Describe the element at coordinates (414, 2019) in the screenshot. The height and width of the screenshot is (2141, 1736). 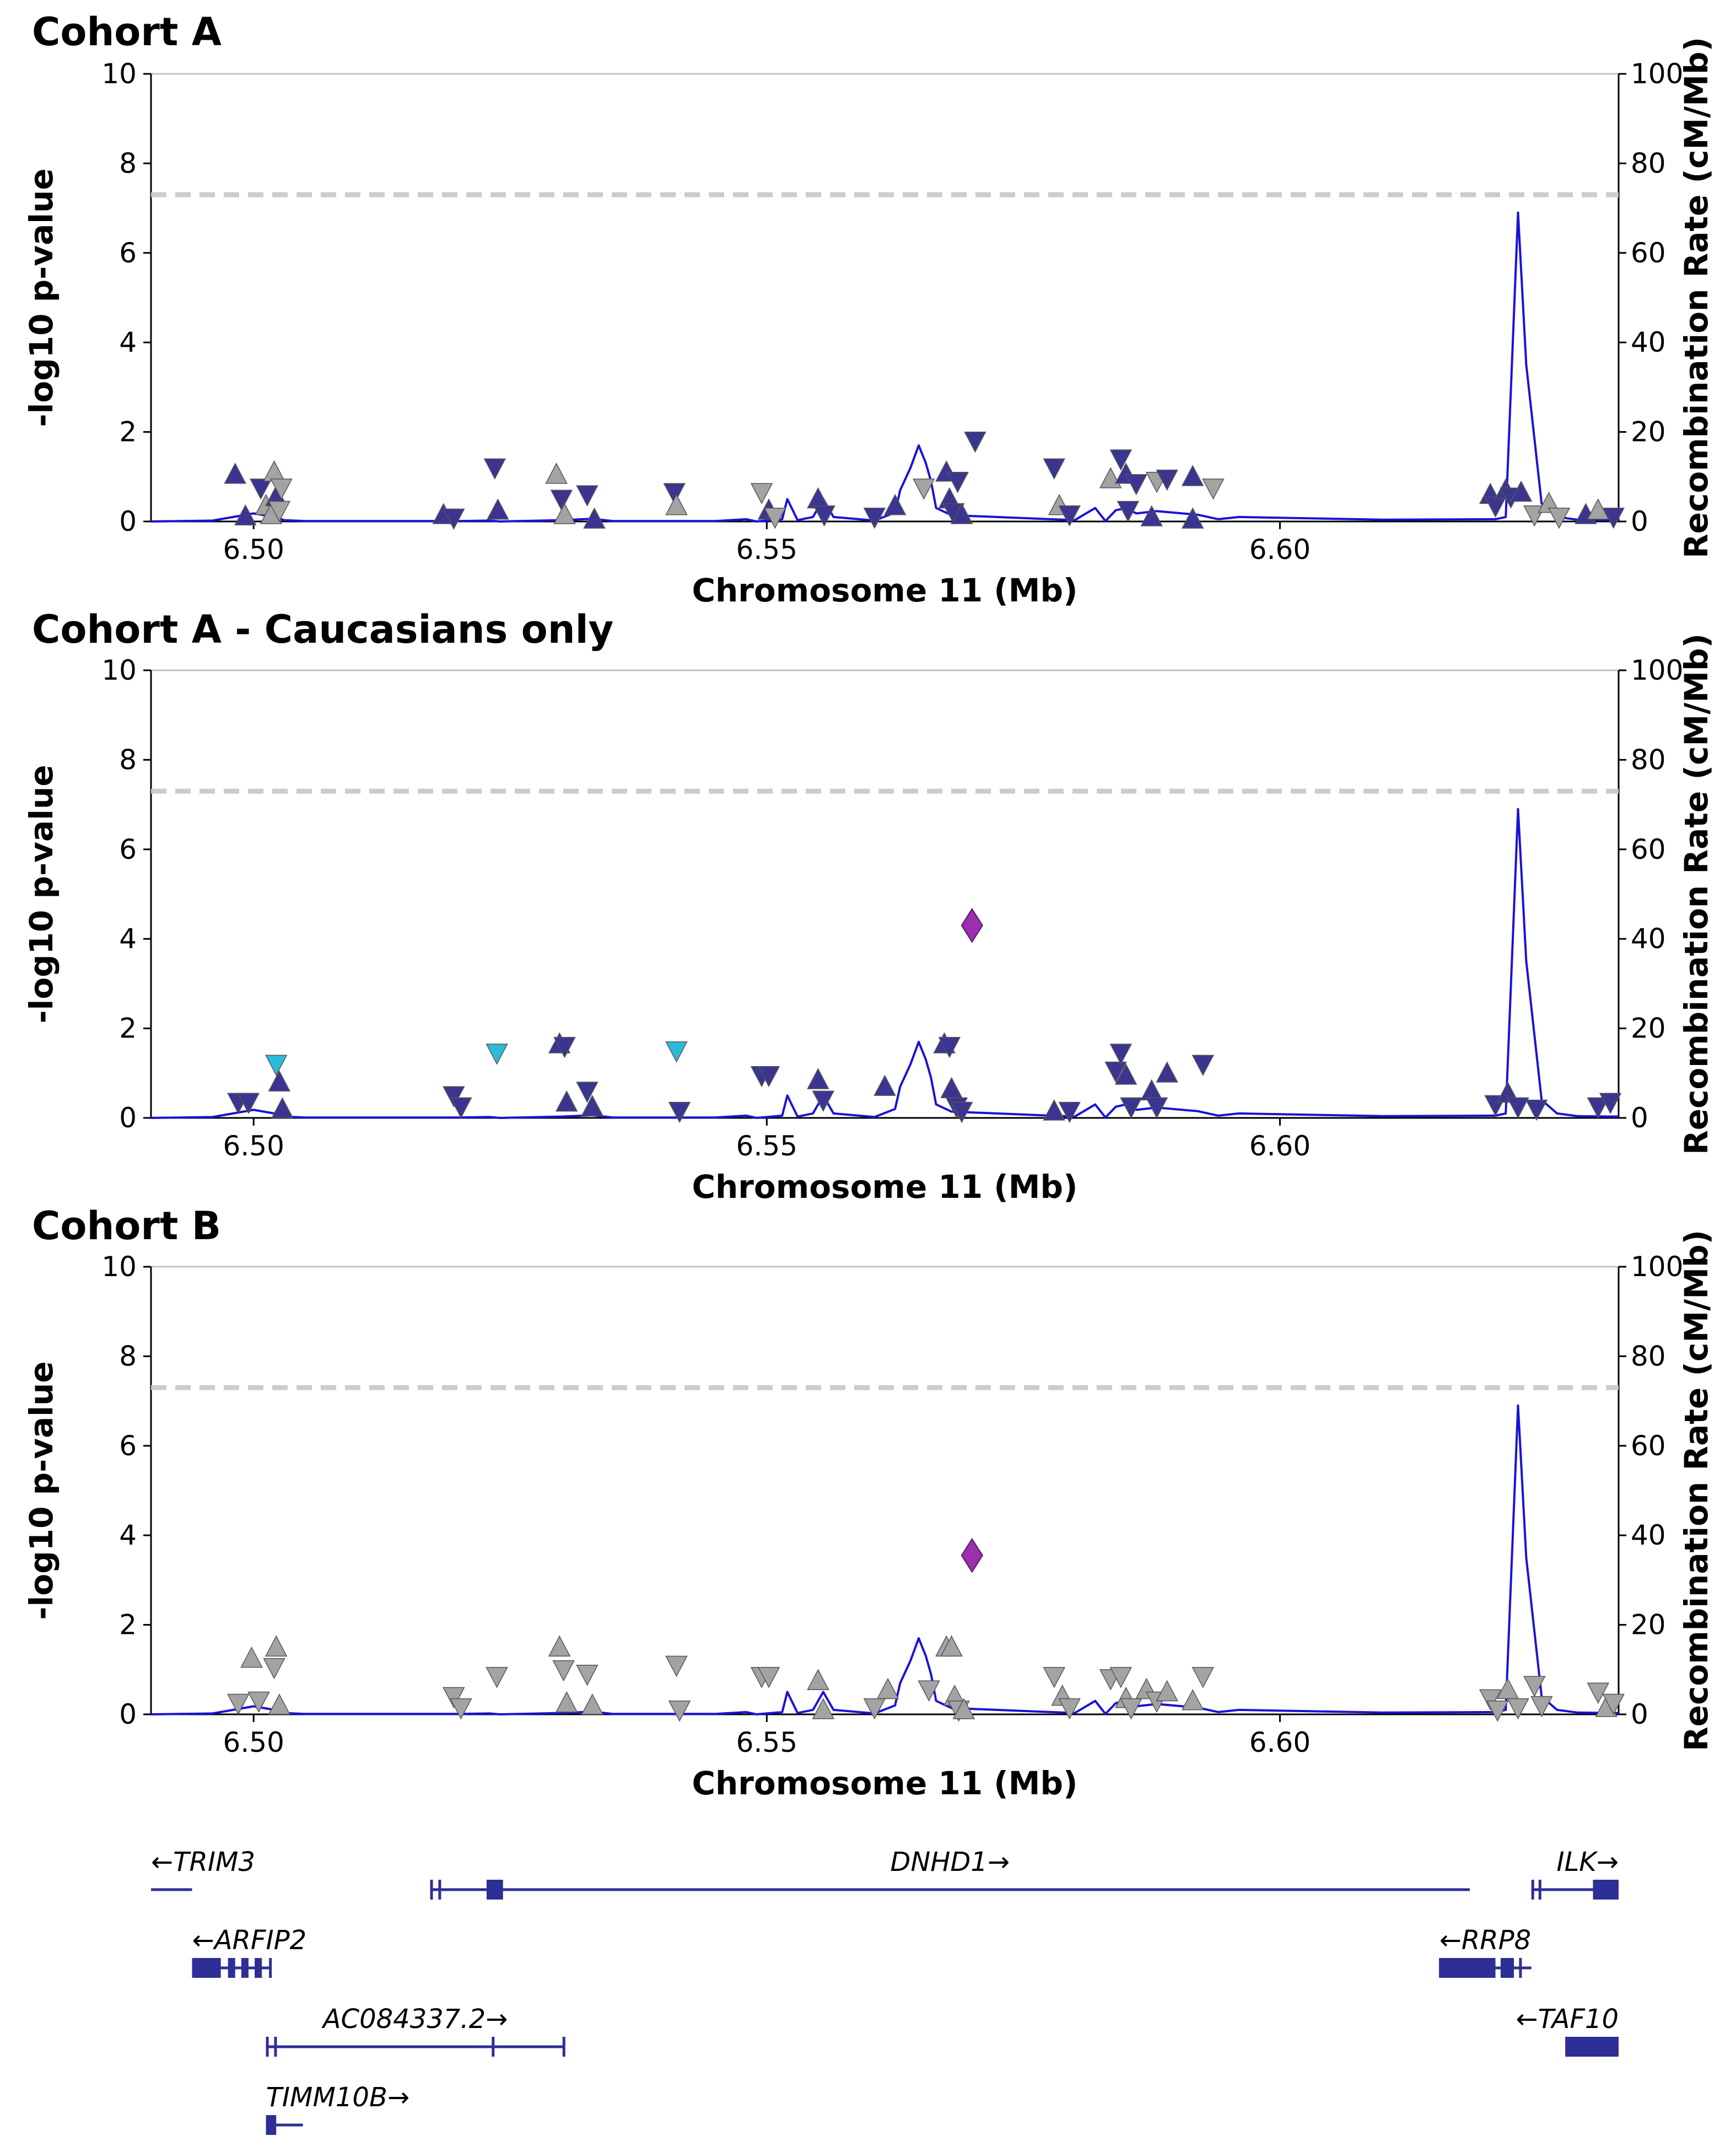
I see `gene-label: AC084337.2→` at that location.